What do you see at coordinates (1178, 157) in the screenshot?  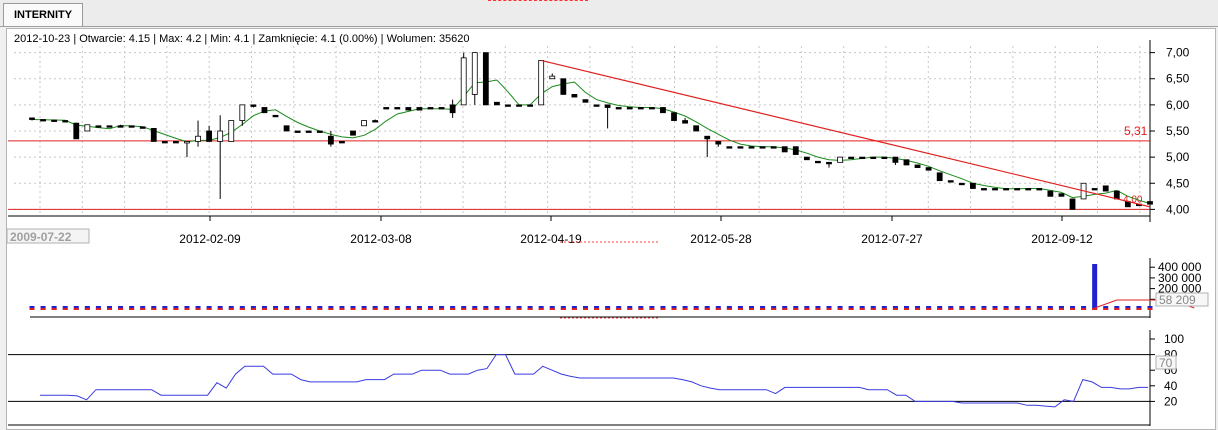 I see `y-tick-label: 5,00` at bounding box center [1178, 157].